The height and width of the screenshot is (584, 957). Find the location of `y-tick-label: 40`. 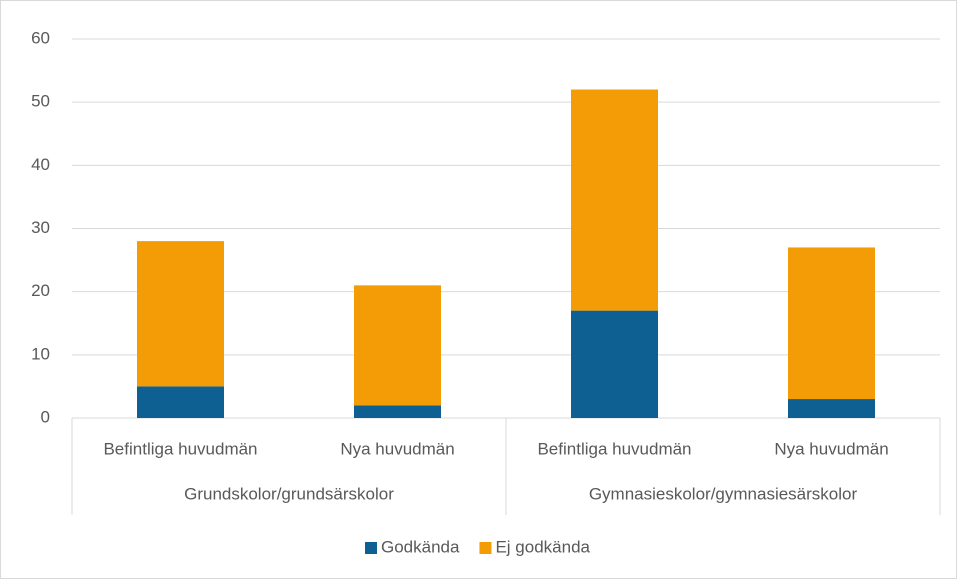

y-tick-label: 40 is located at coordinates (40, 164).